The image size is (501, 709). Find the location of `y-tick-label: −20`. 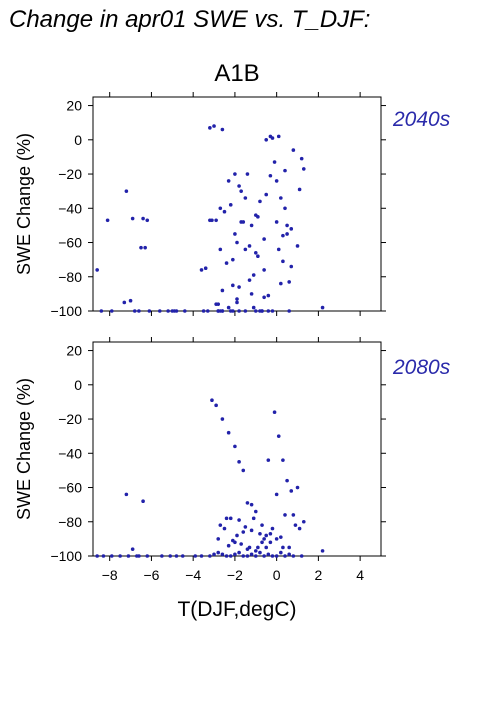

y-tick-label: −20 is located at coordinates (70, 174).